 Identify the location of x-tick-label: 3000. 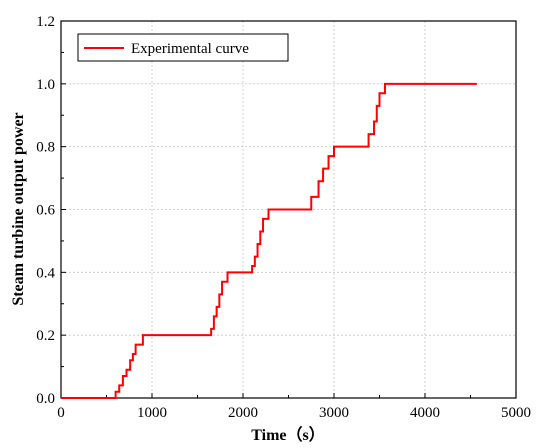
(334, 413).